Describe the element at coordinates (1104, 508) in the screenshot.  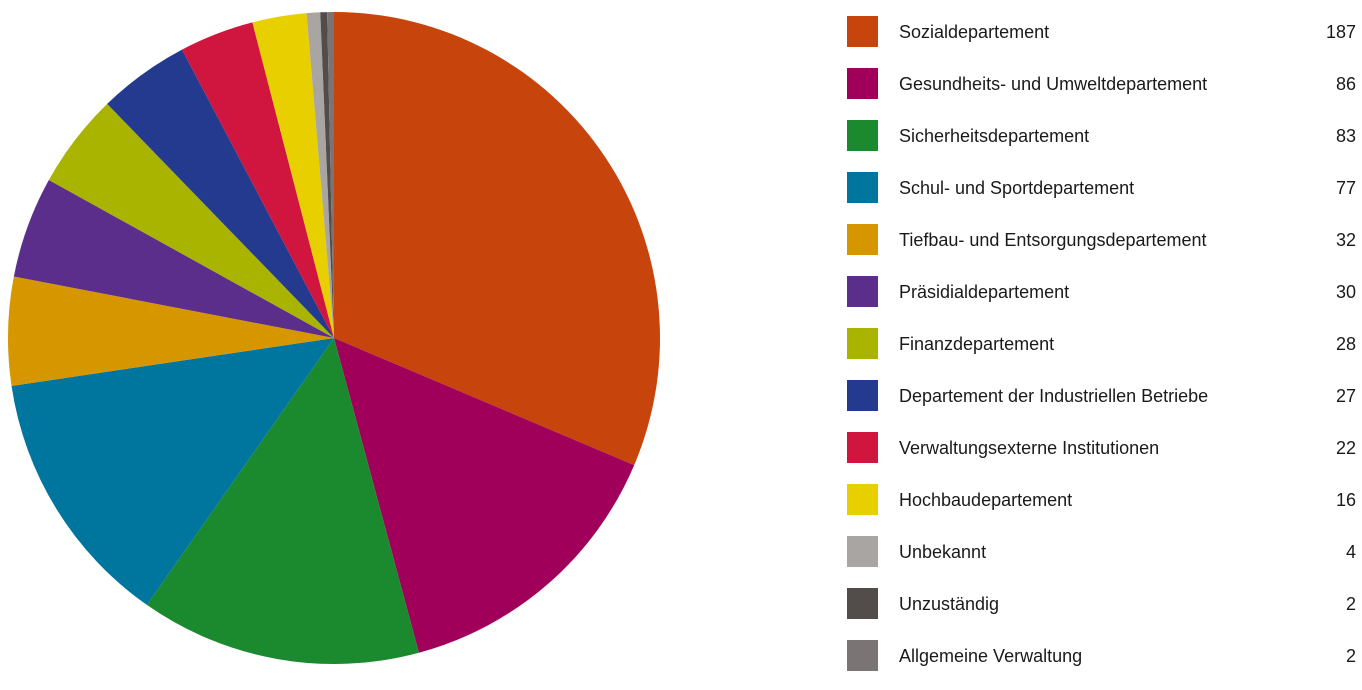
I see `legend-item: Hochbaudepartement 16` at that location.